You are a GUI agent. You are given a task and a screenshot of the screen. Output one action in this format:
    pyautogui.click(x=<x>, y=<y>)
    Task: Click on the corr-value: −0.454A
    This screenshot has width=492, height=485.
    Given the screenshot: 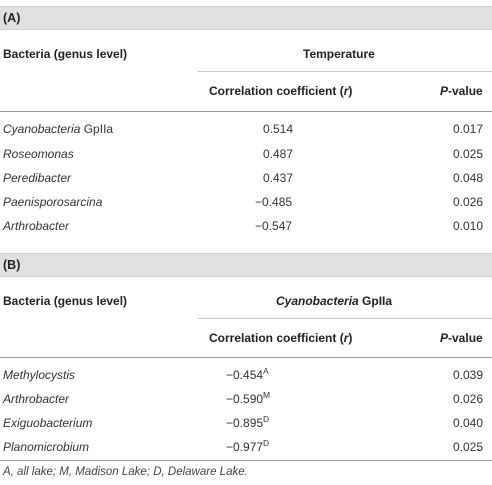 What is the action you would take?
    pyautogui.click(x=247, y=374)
    